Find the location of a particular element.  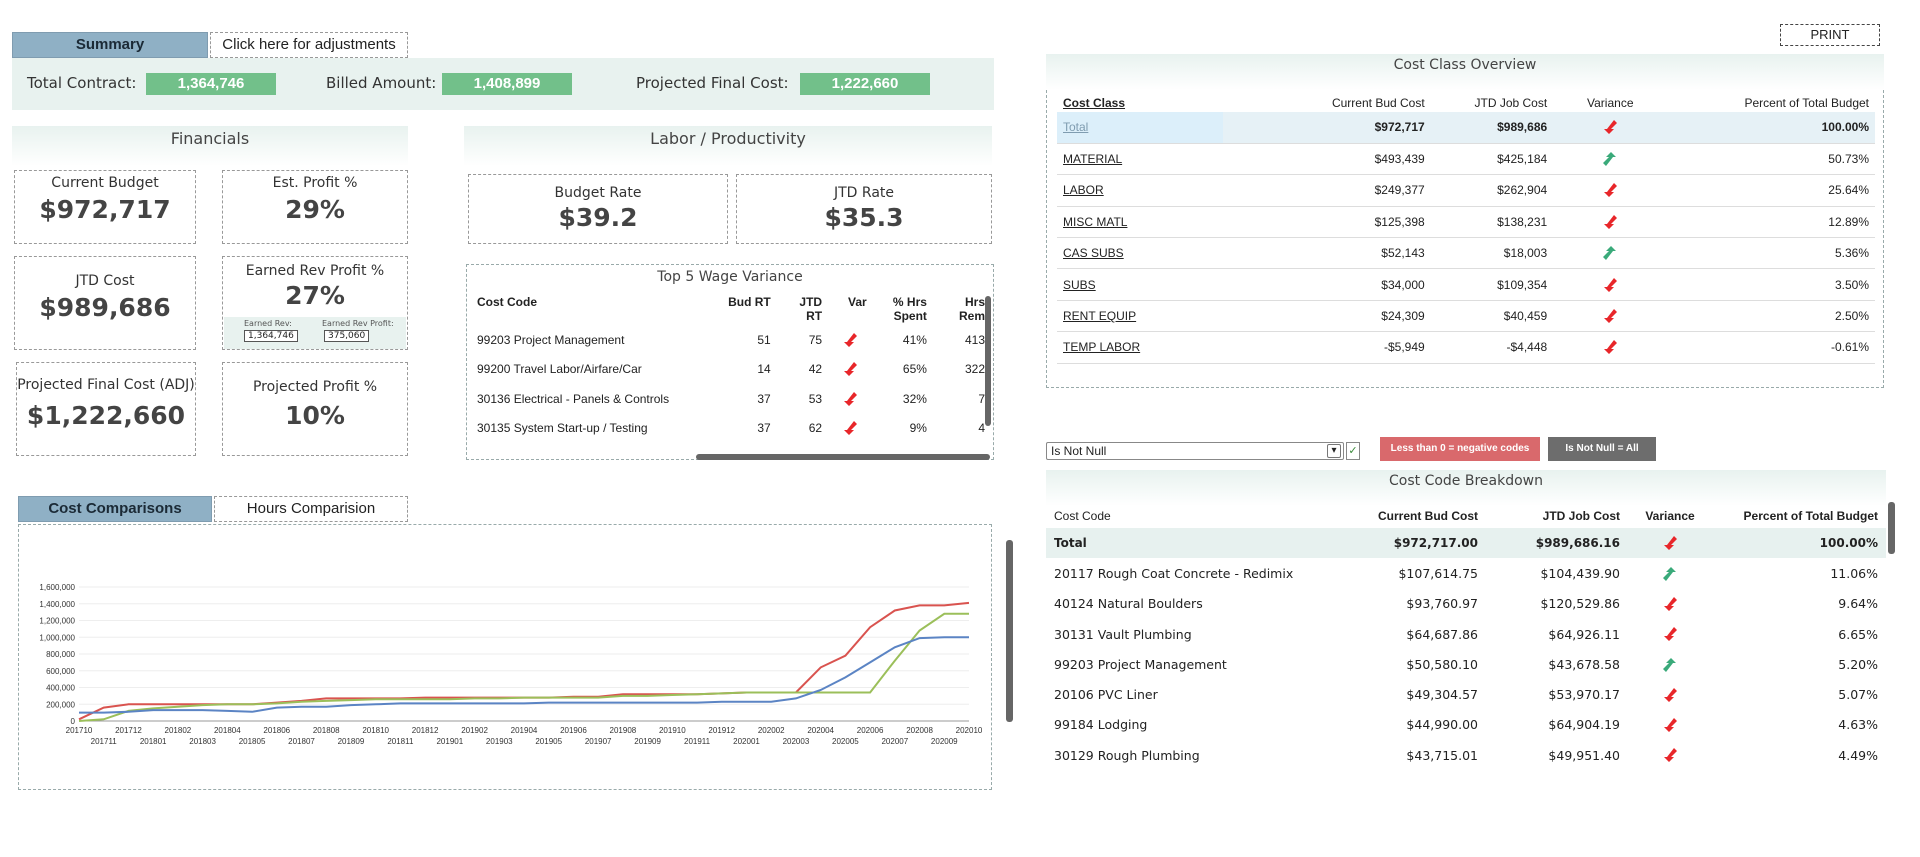

filter-apply-icon: ✓ is located at coordinates (1353, 451).